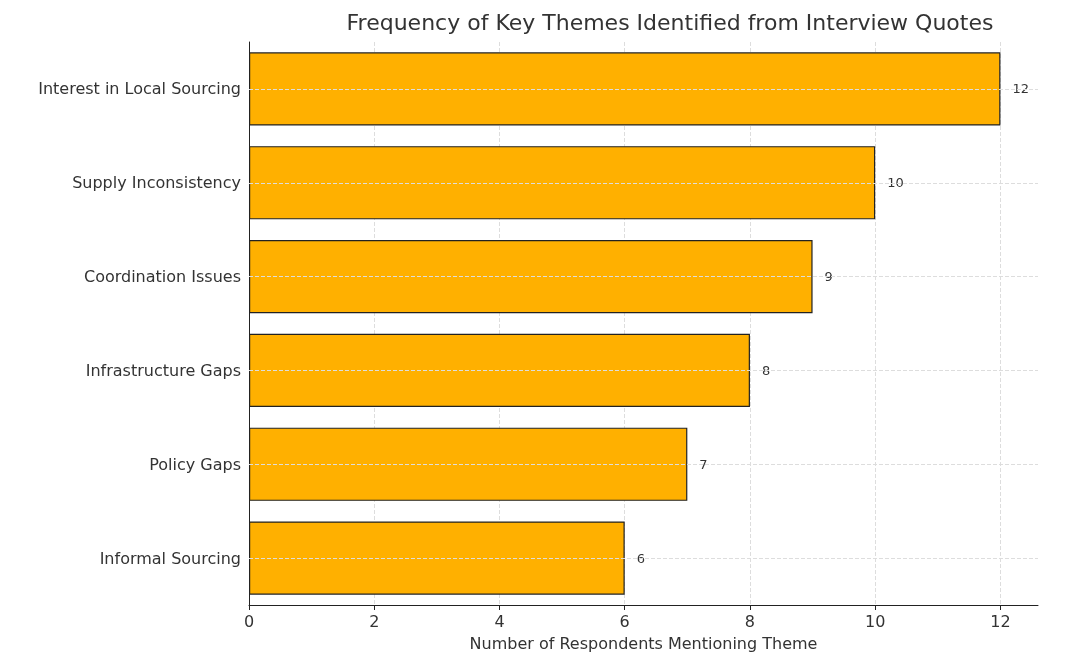 The height and width of the screenshot is (663, 1073). What do you see at coordinates (624, 621) in the screenshot?
I see `x-tick-label: 6` at bounding box center [624, 621].